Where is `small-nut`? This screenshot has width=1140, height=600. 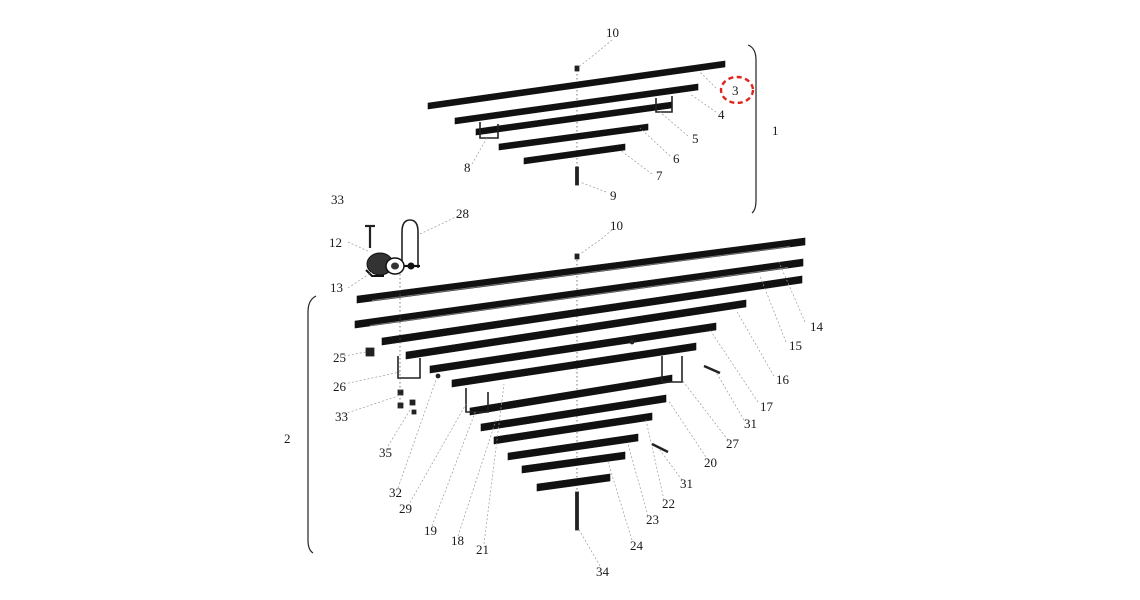 small-nut is located at coordinates (438, 376).